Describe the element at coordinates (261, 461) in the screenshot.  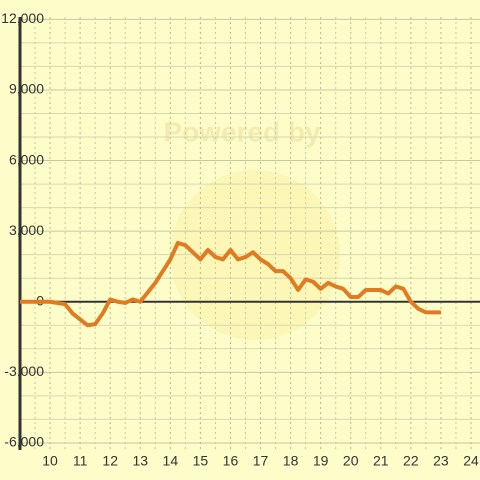
I see `x-tick-label: 17` at that location.